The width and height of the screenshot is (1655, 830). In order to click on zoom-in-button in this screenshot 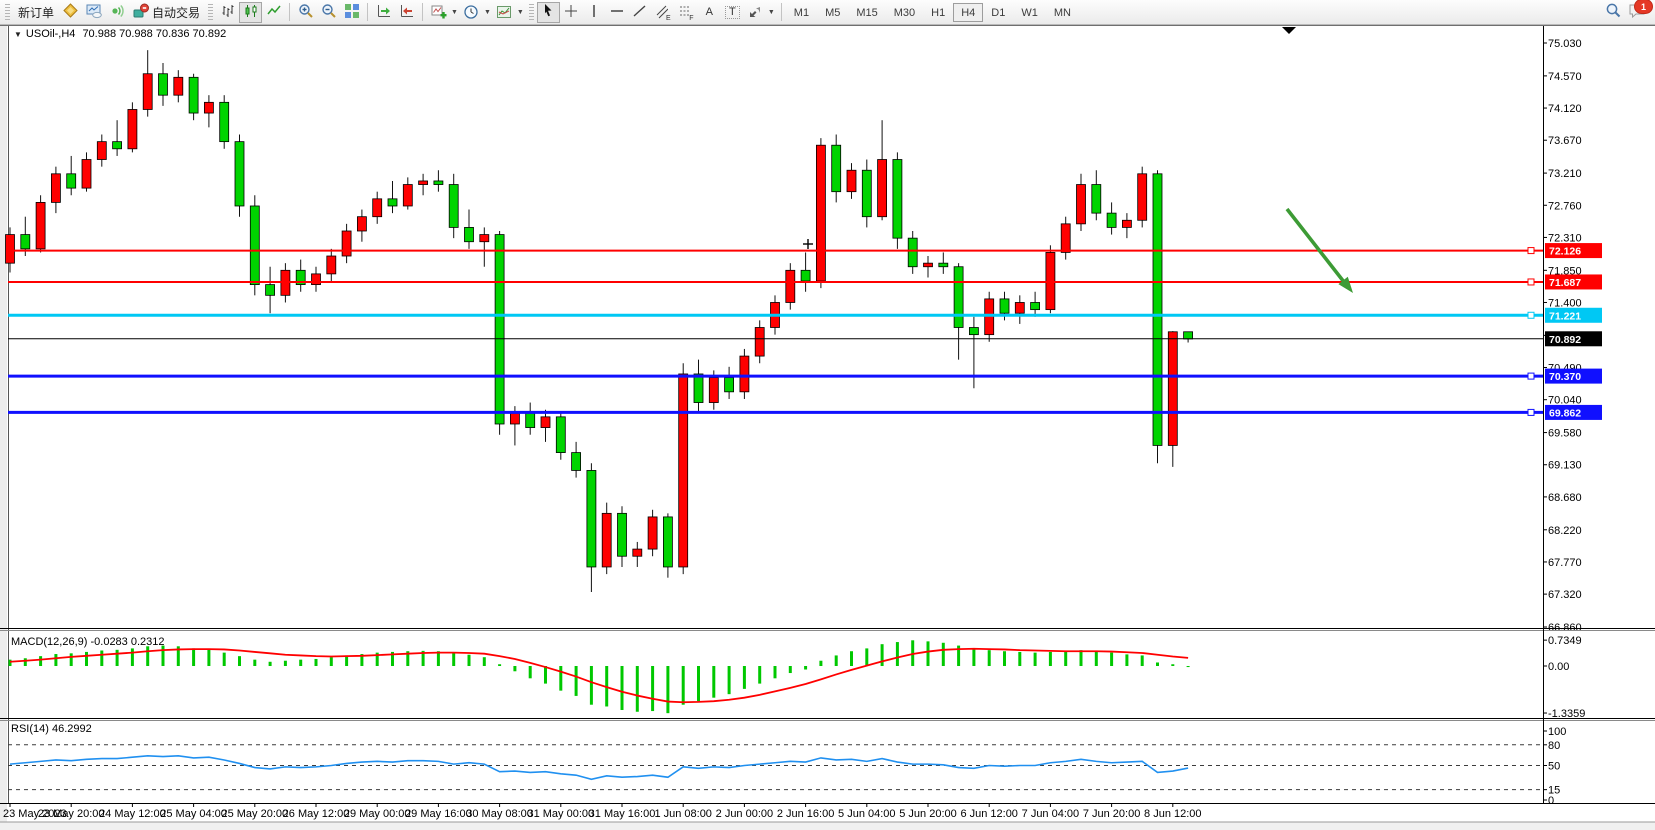, I will do `click(305, 12)`.